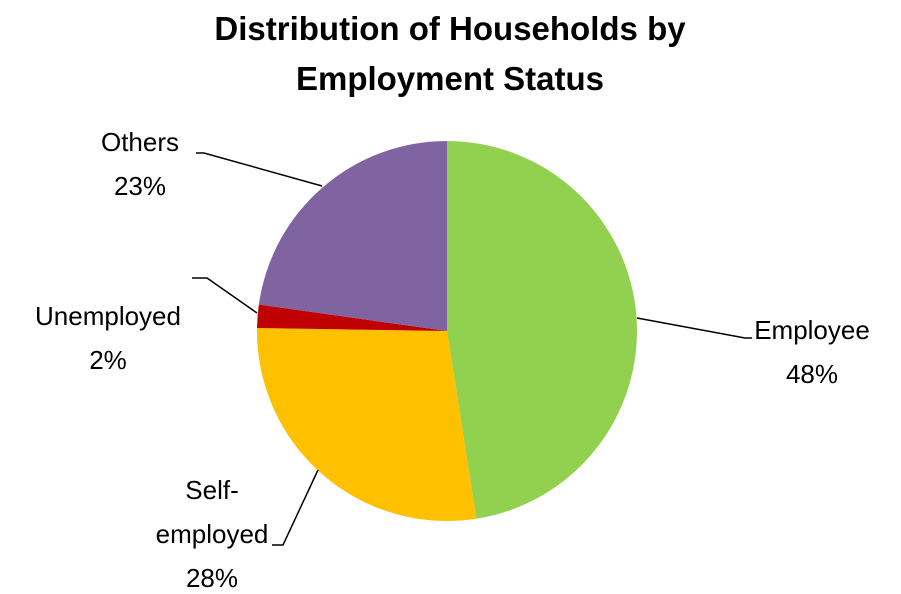  Describe the element at coordinates (108, 360) in the screenshot. I see `value-label: 2%` at that location.